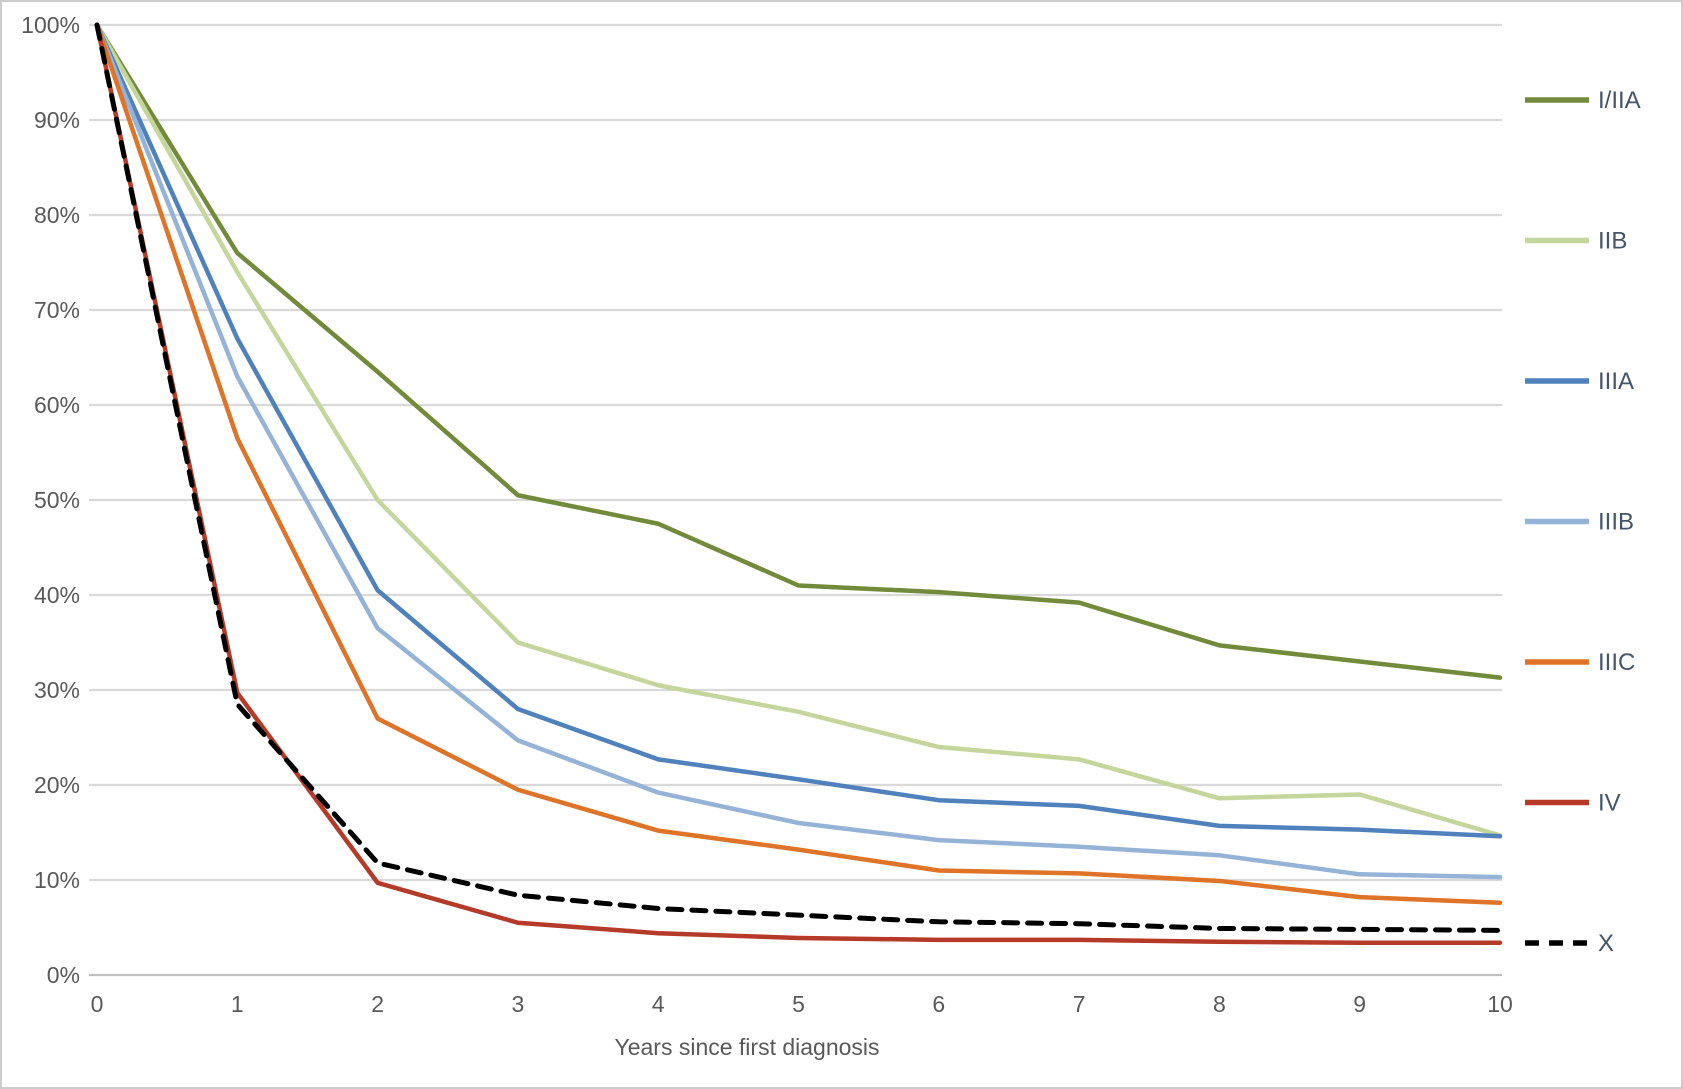 The width and height of the screenshot is (1683, 1089). I want to click on legend-item-iiib: IIIB, so click(1579, 522).